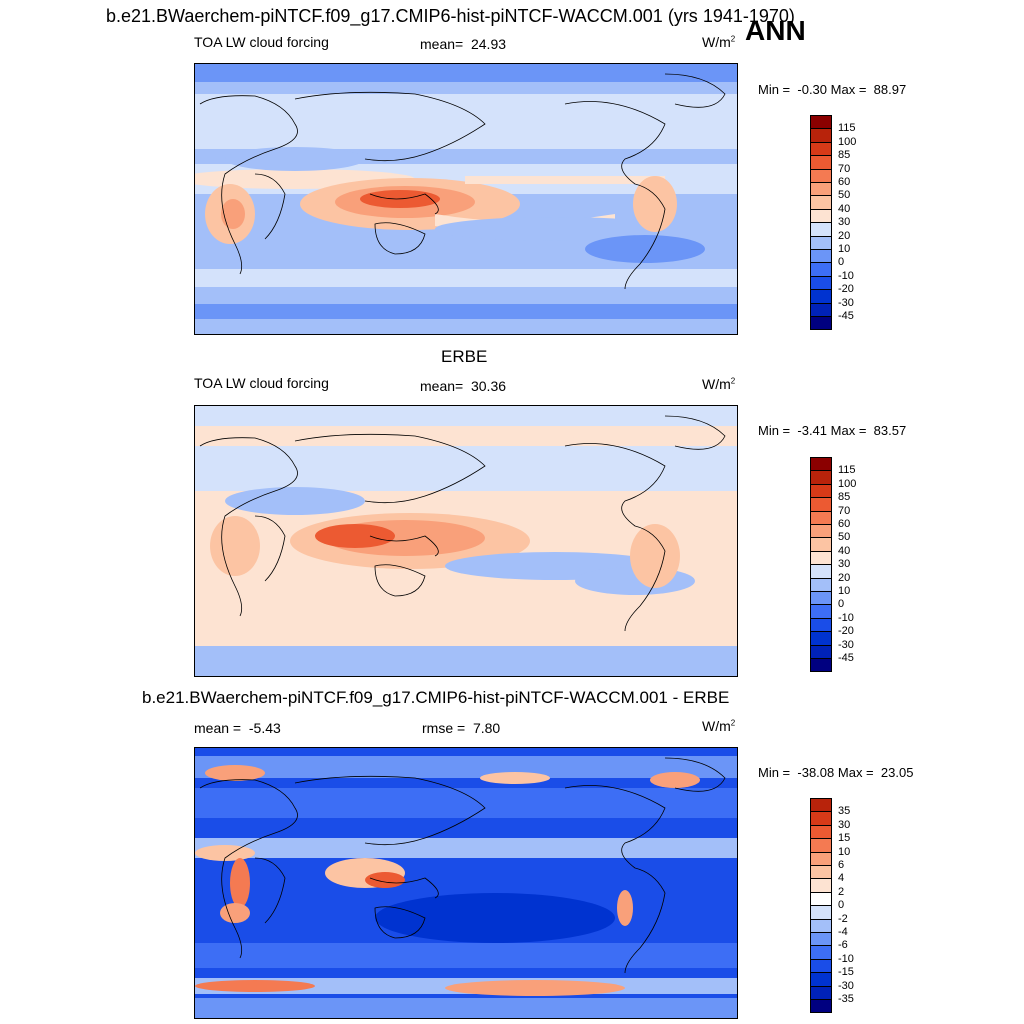  I want to click on map3-npac-pos, so click(515, 778).